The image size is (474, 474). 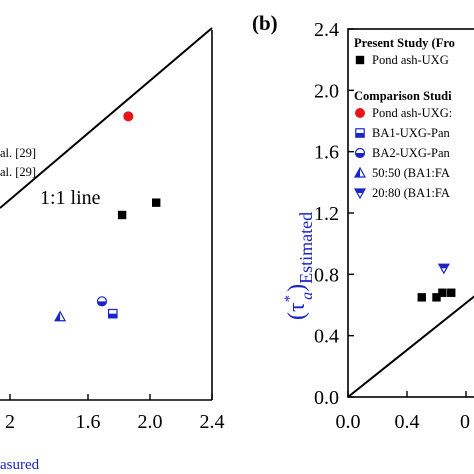 What do you see at coordinates (407, 422) in the screenshot?
I see `panel-b-x-tick-label: 0.4` at bounding box center [407, 422].